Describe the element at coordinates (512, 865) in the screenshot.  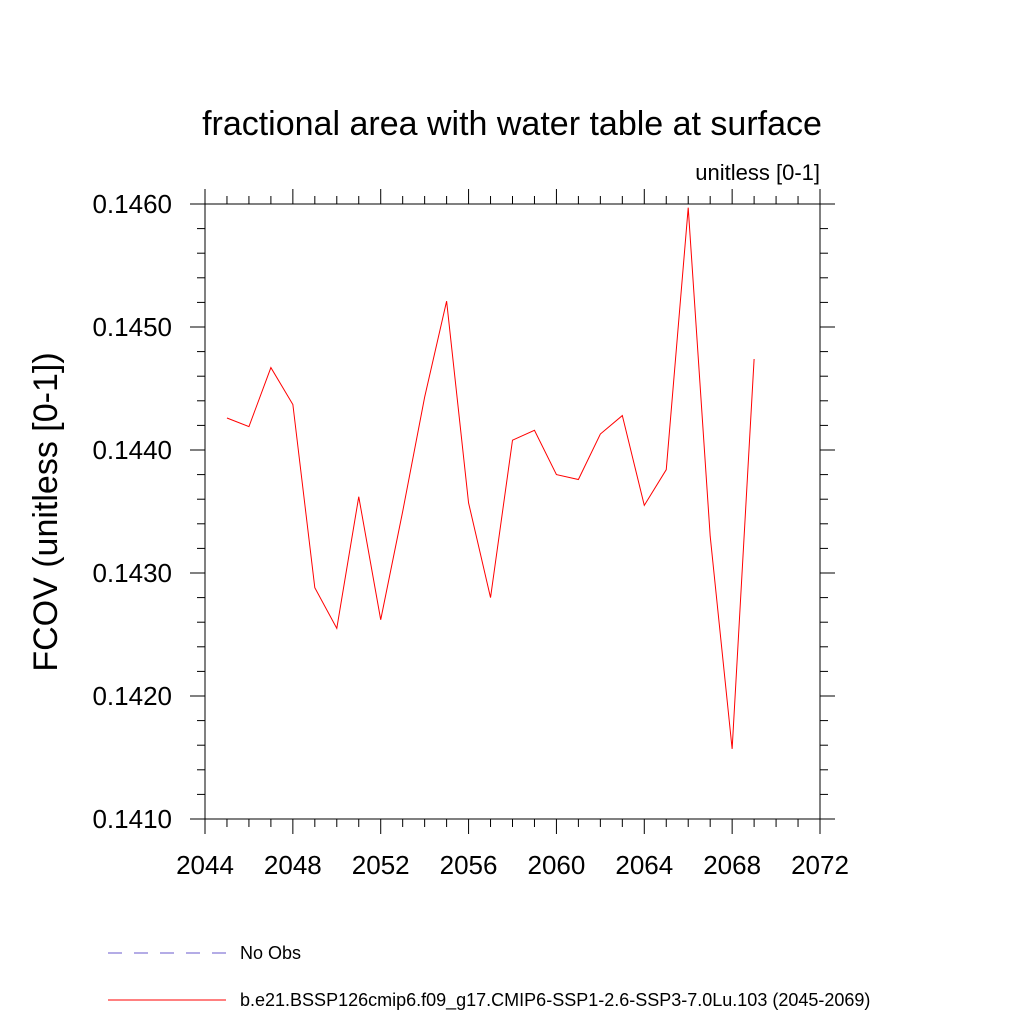
I see `x-tick-labels: 2044 2048 2052 2056 2060 2064 2068 2072` at that location.